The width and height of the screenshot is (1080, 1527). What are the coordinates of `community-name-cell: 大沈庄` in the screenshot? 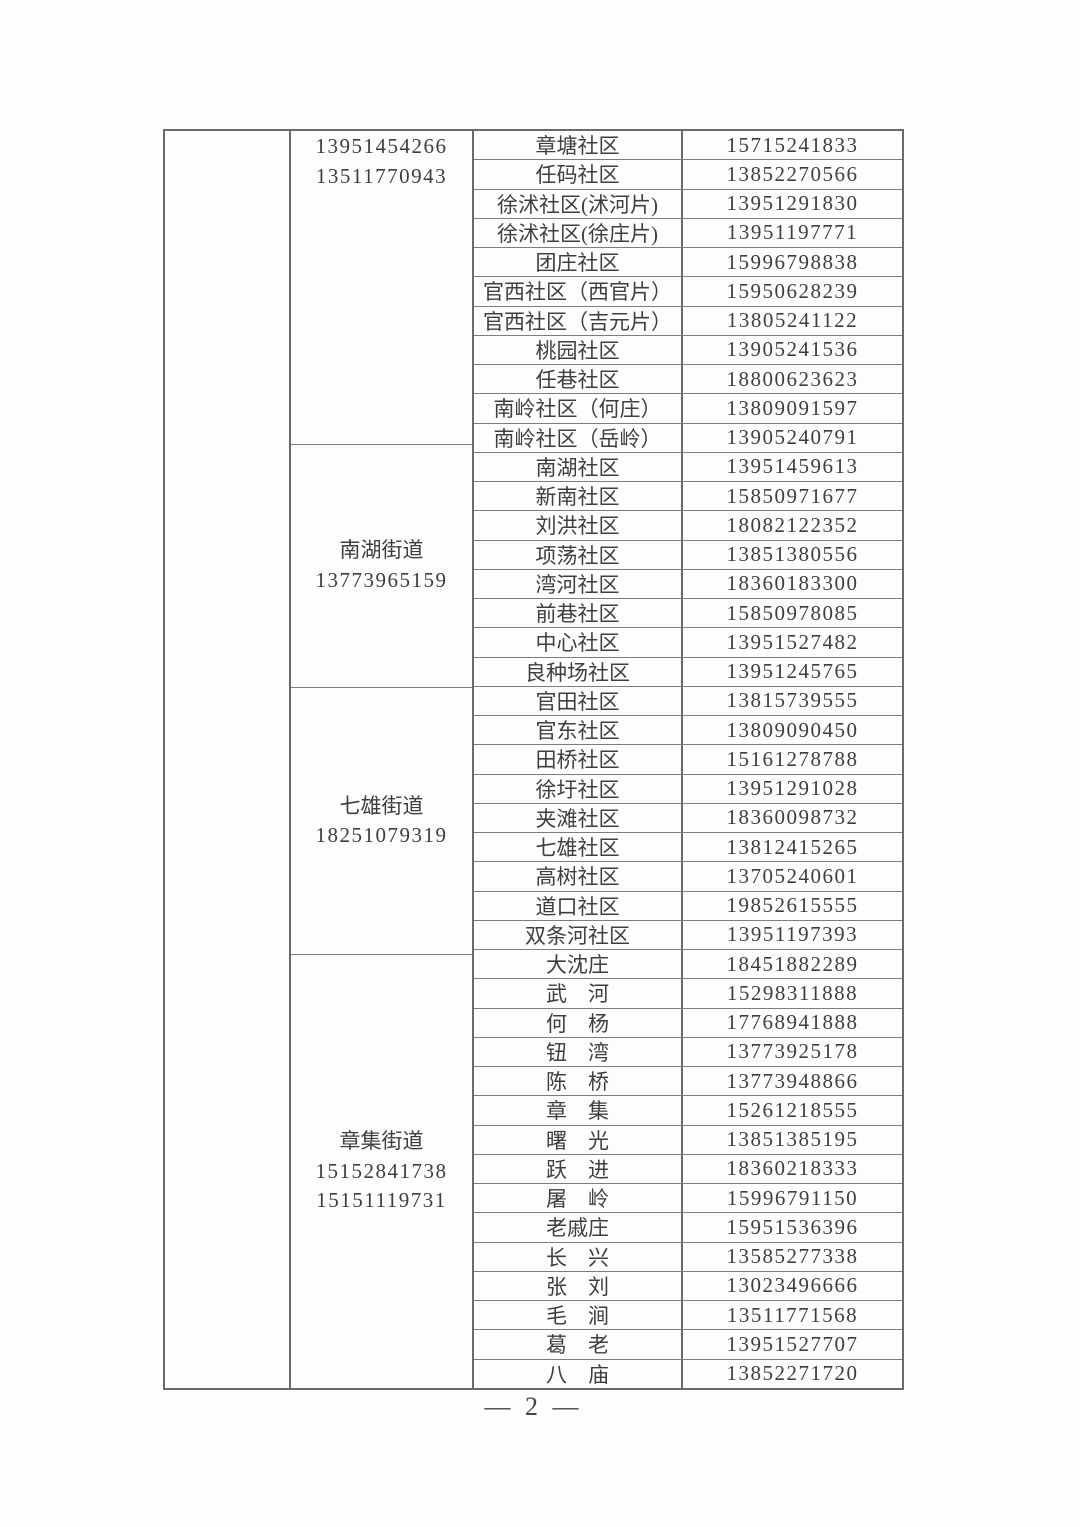 It's located at (578, 964).